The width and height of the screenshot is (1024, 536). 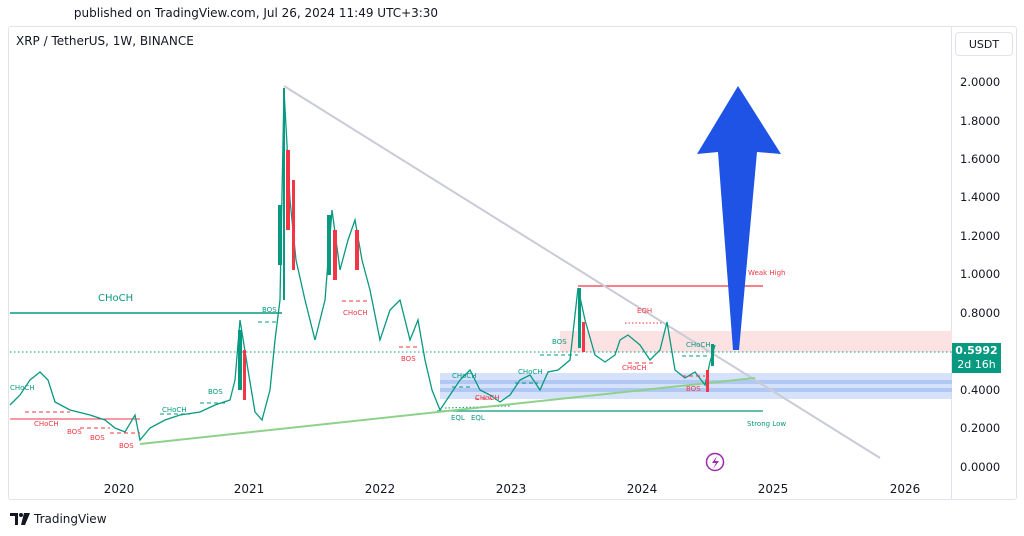 I want to click on price-tick: 0.4000, so click(x=980, y=390).